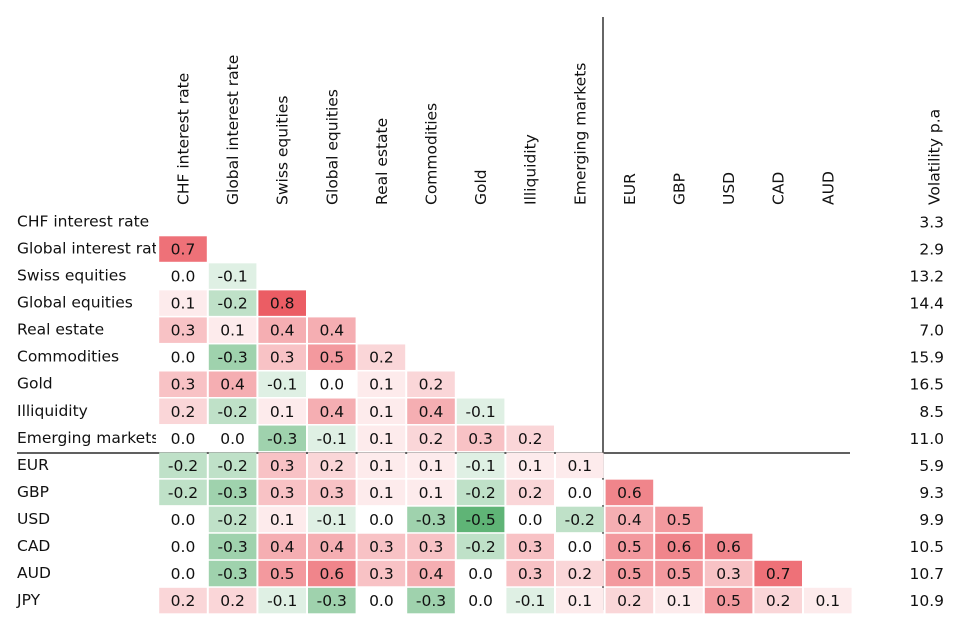 The height and width of the screenshot is (622, 960). Describe the element at coordinates (75, 303) in the screenshot. I see `row-label: Global equities` at that location.